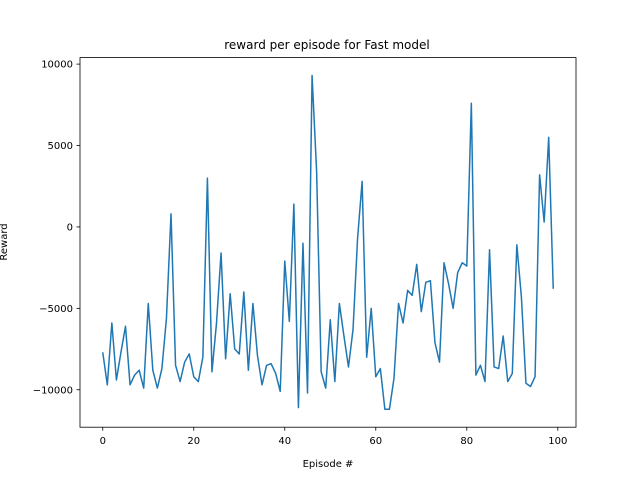 The image size is (640, 480). What do you see at coordinates (333, 437) in the screenshot?
I see `x-axis: 0 20 40 60 80 100` at bounding box center [333, 437].